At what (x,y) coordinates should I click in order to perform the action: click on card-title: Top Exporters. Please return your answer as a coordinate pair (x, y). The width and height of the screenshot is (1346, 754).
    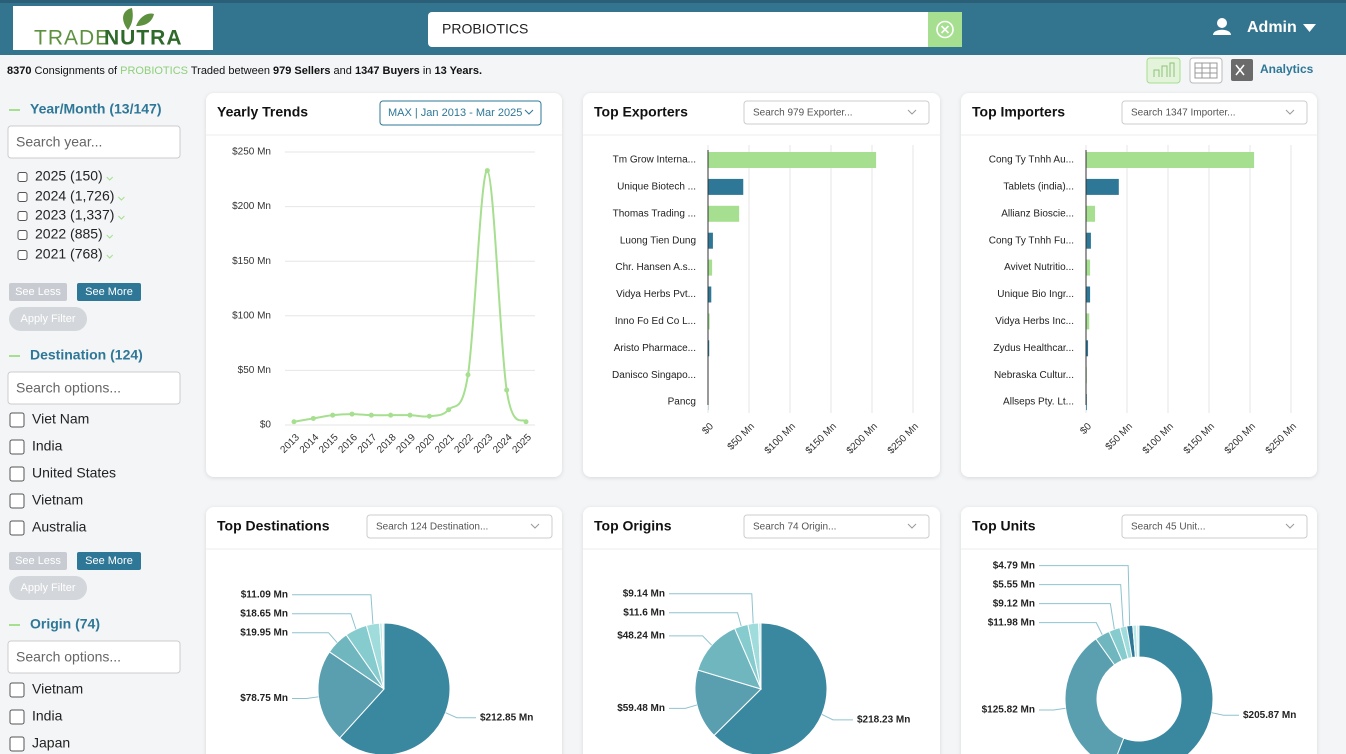
    Looking at the image, I should click on (641, 112).